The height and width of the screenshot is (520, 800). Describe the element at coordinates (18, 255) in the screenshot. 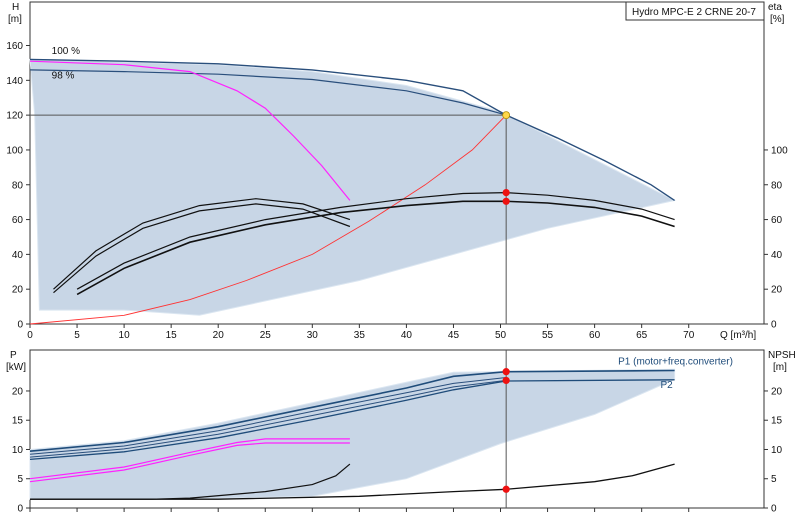

I see `top-left-y-tick-label: 40` at that location.